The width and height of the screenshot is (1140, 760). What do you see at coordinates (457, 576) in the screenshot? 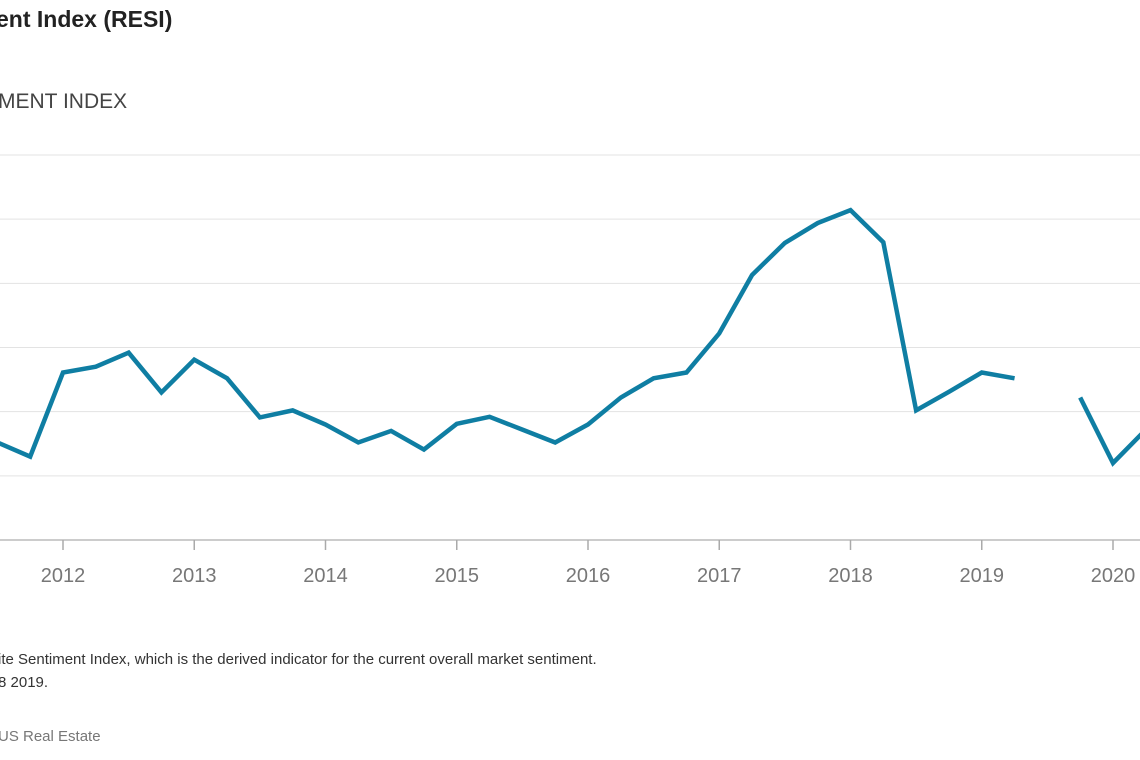
I see `x-tick-label: 2015` at bounding box center [457, 576].